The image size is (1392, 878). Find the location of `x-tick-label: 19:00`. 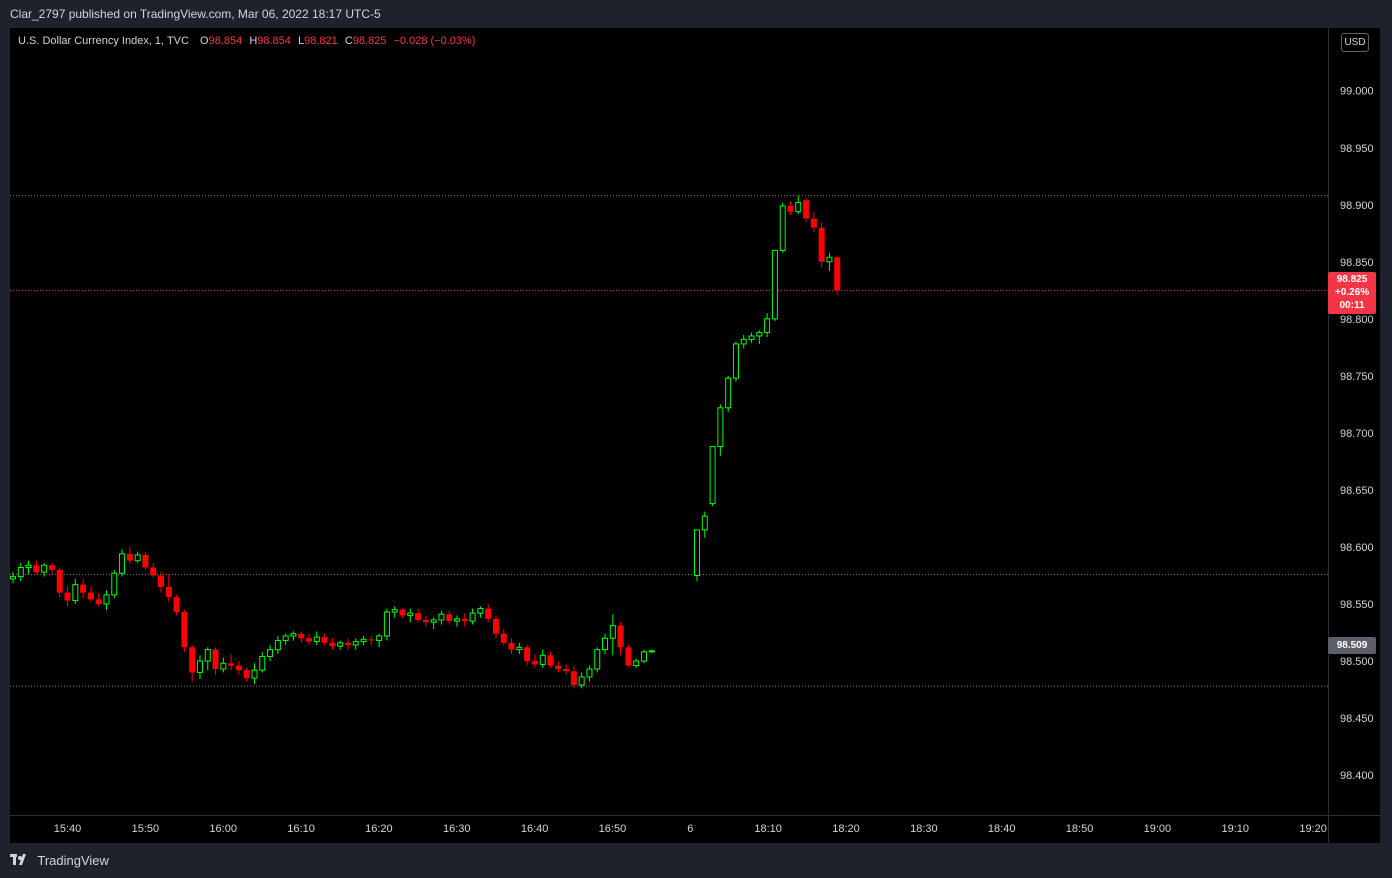

x-tick-label: 19:00 is located at coordinates (1158, 829).